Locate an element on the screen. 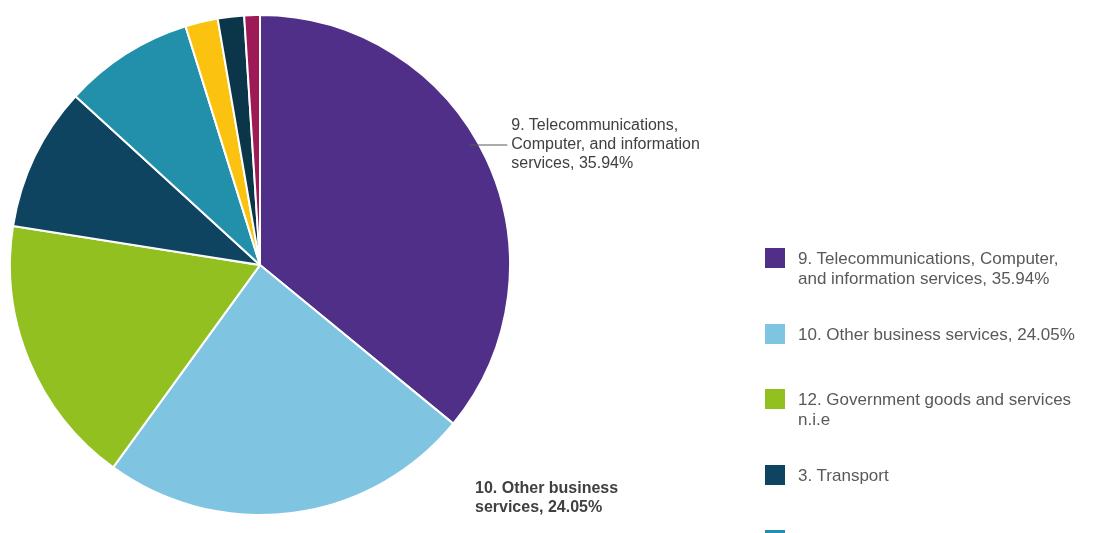 The width and height of the screenshot is (1115, 533). legend-label: 12. Government goods and services n.i.e is located at coordinates (935, 409).